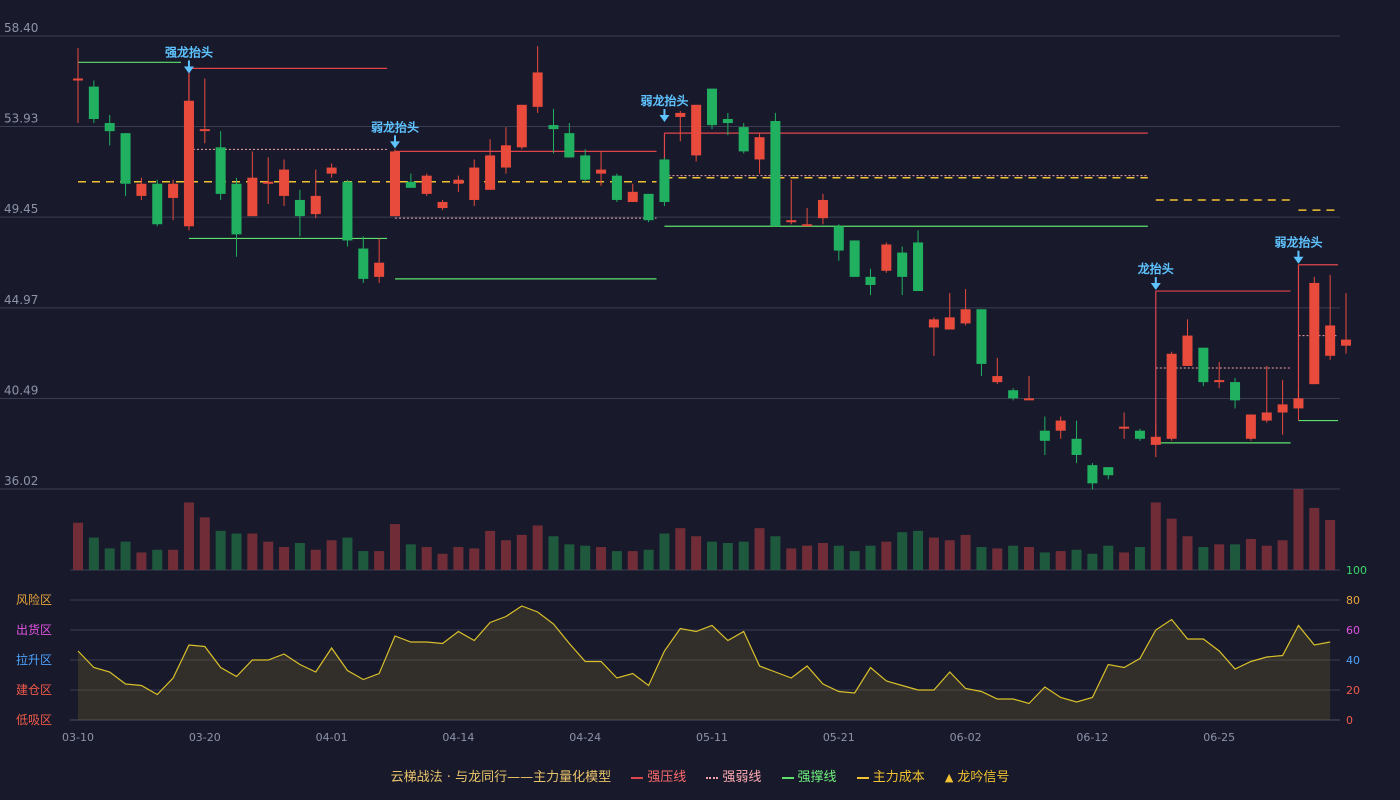  Describe the element at coordinates (395, 126) in the screenshot. I see `signal-label: 弱龙抬头` at that location.